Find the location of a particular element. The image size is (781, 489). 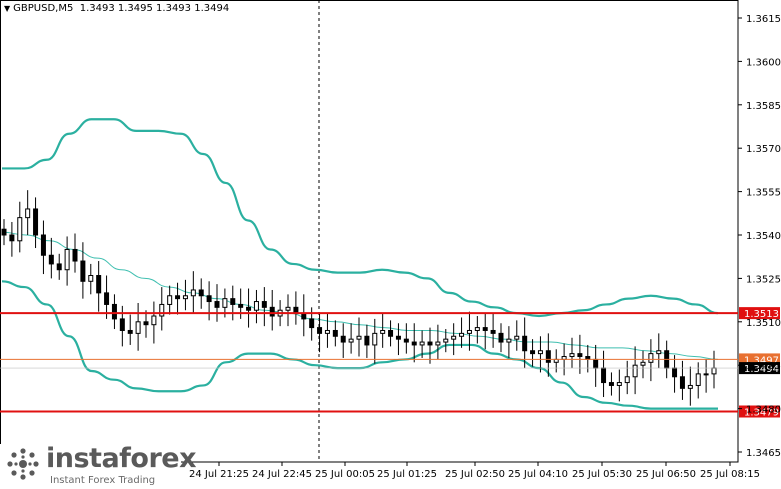

watermark-brand: instaforex is located at coordinates (121, 458).